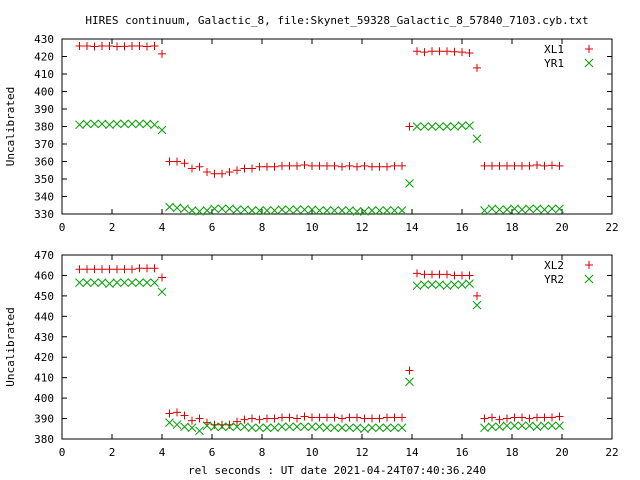 This screenshot has width=640, height=480. I want to click on y-tick-label: 390, so click(44, 419).